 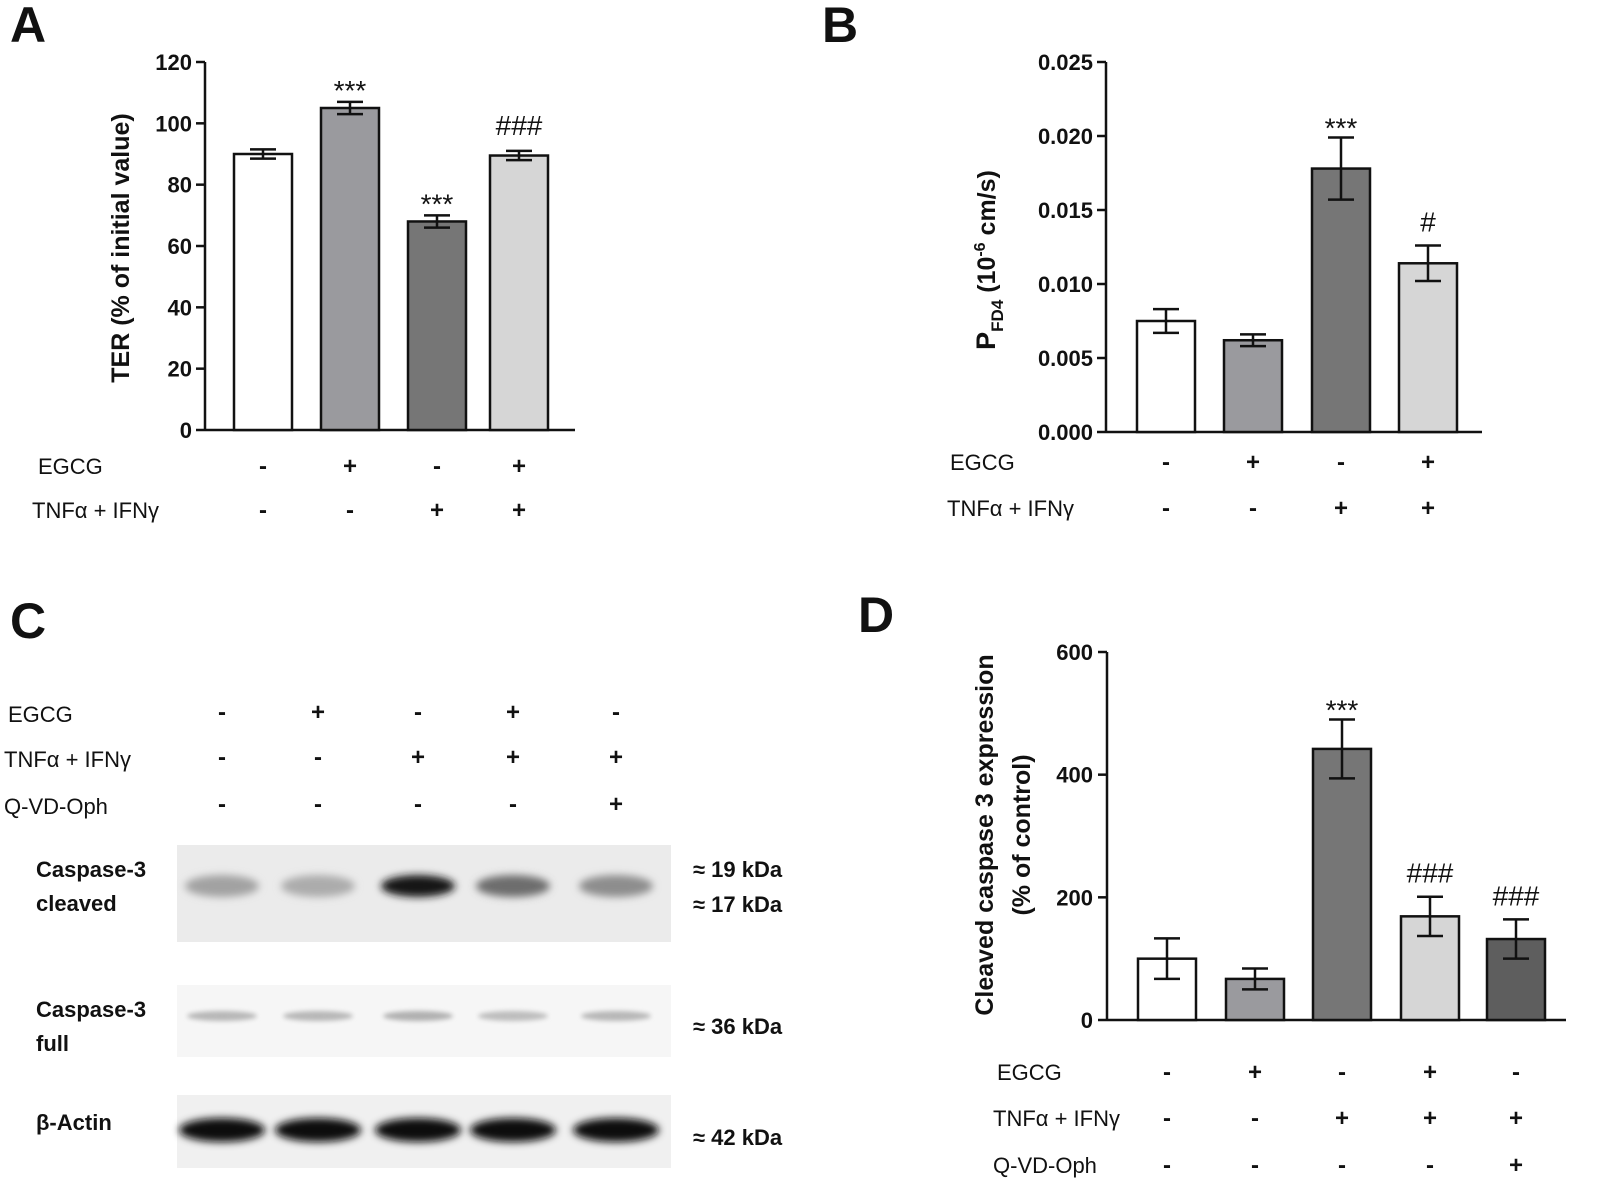 I want to click on chart-a-marks: 0 20 40 60 80 100 120 *** *** ### - + - + - - + +, so click(x=365, y=287).